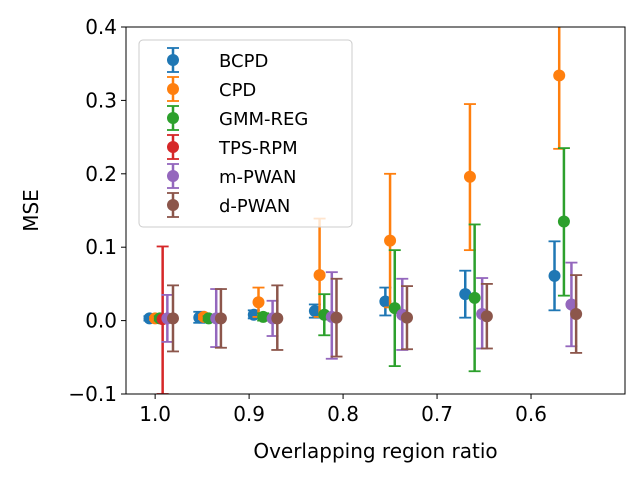  Describe the element at coordinates (243, 61) in the screenshot. I see `legend-label: BCPD` at that location.